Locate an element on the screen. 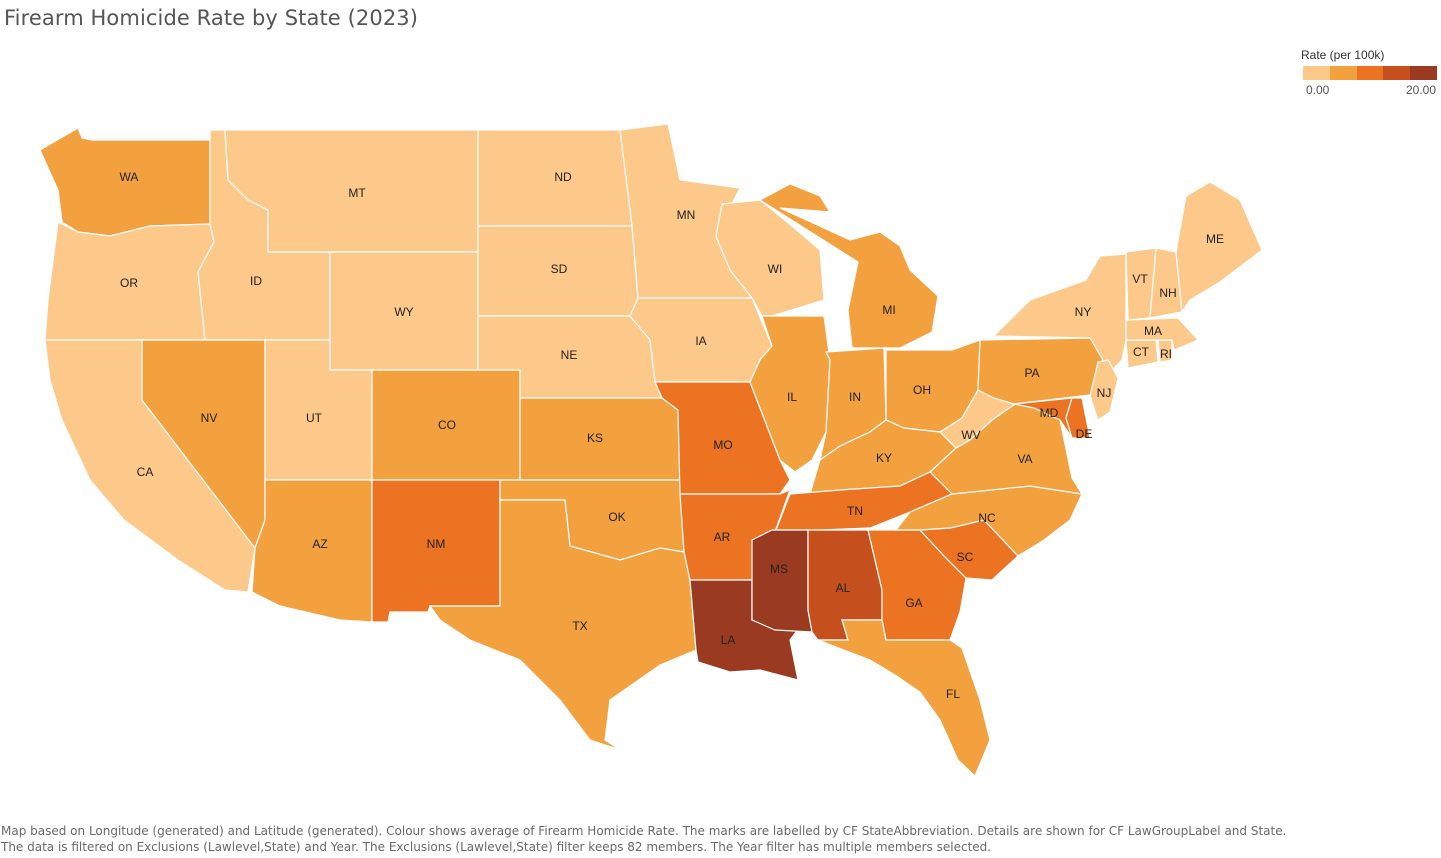  state-label-fl: FL is located at coordinates (953, 694).